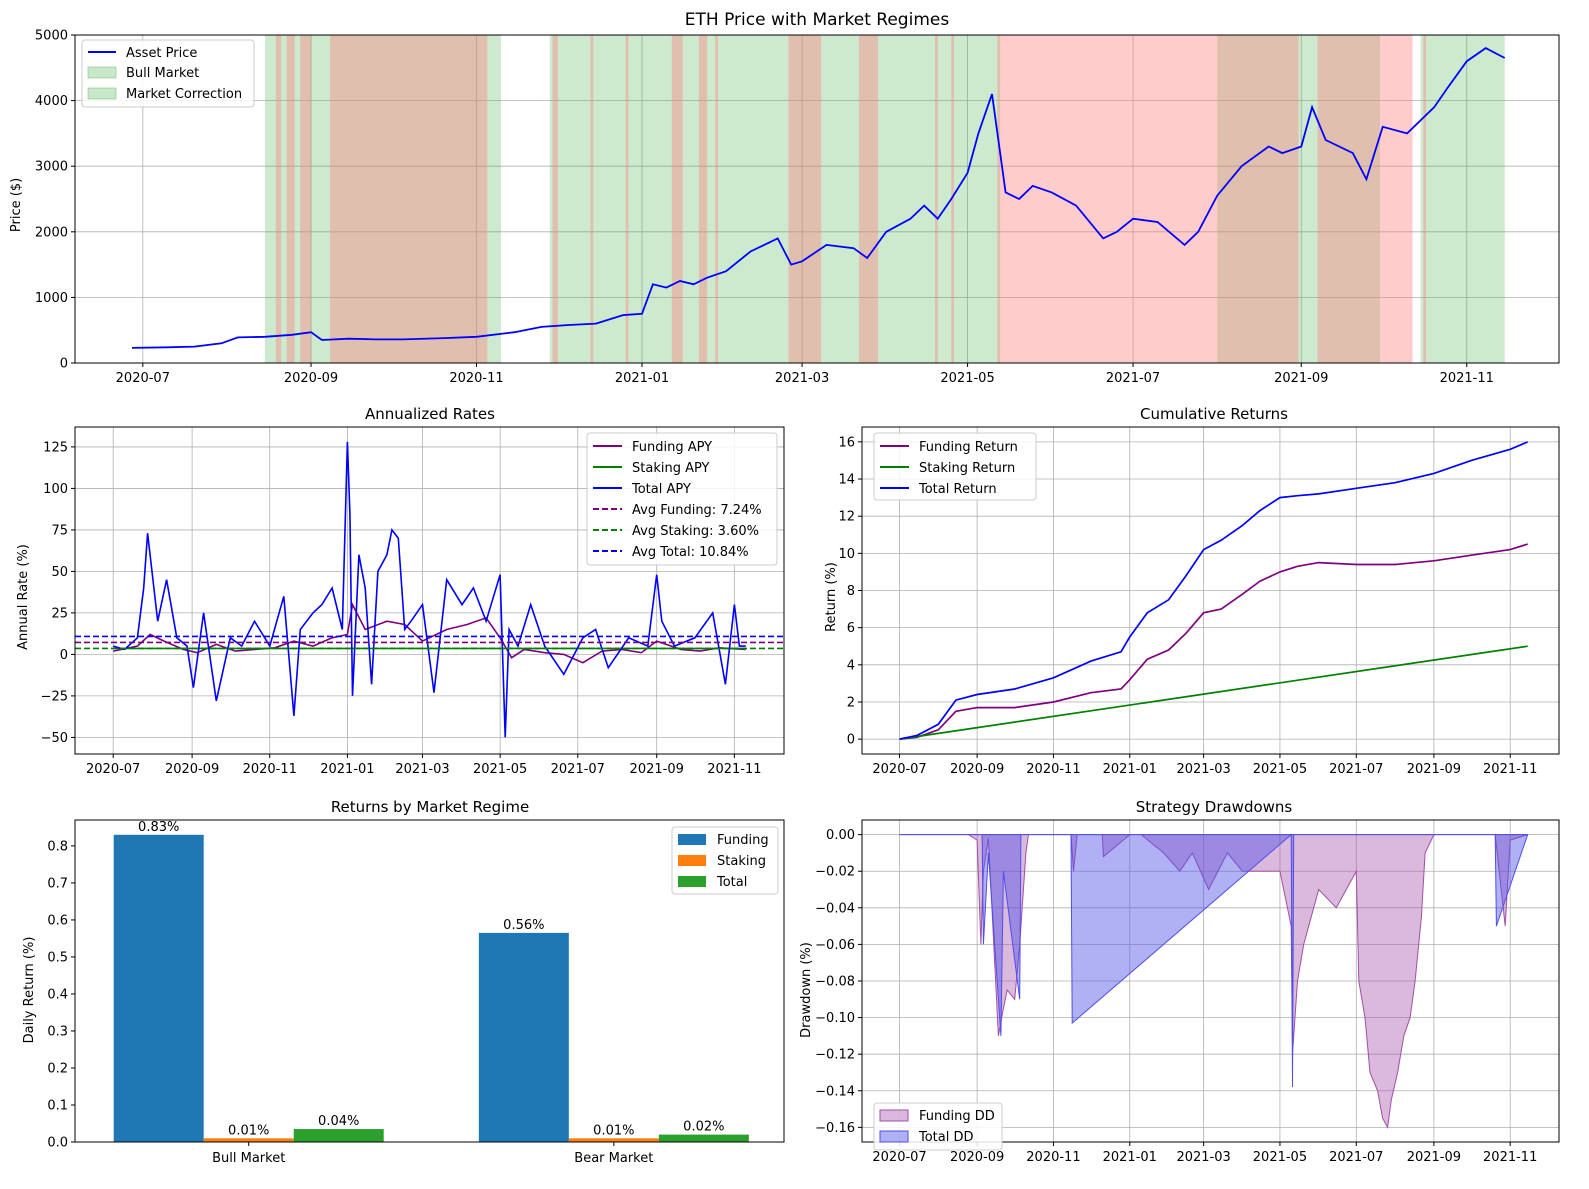  I want to click on regime-returns-legend: Funding Staking Total, so click(725, 860).